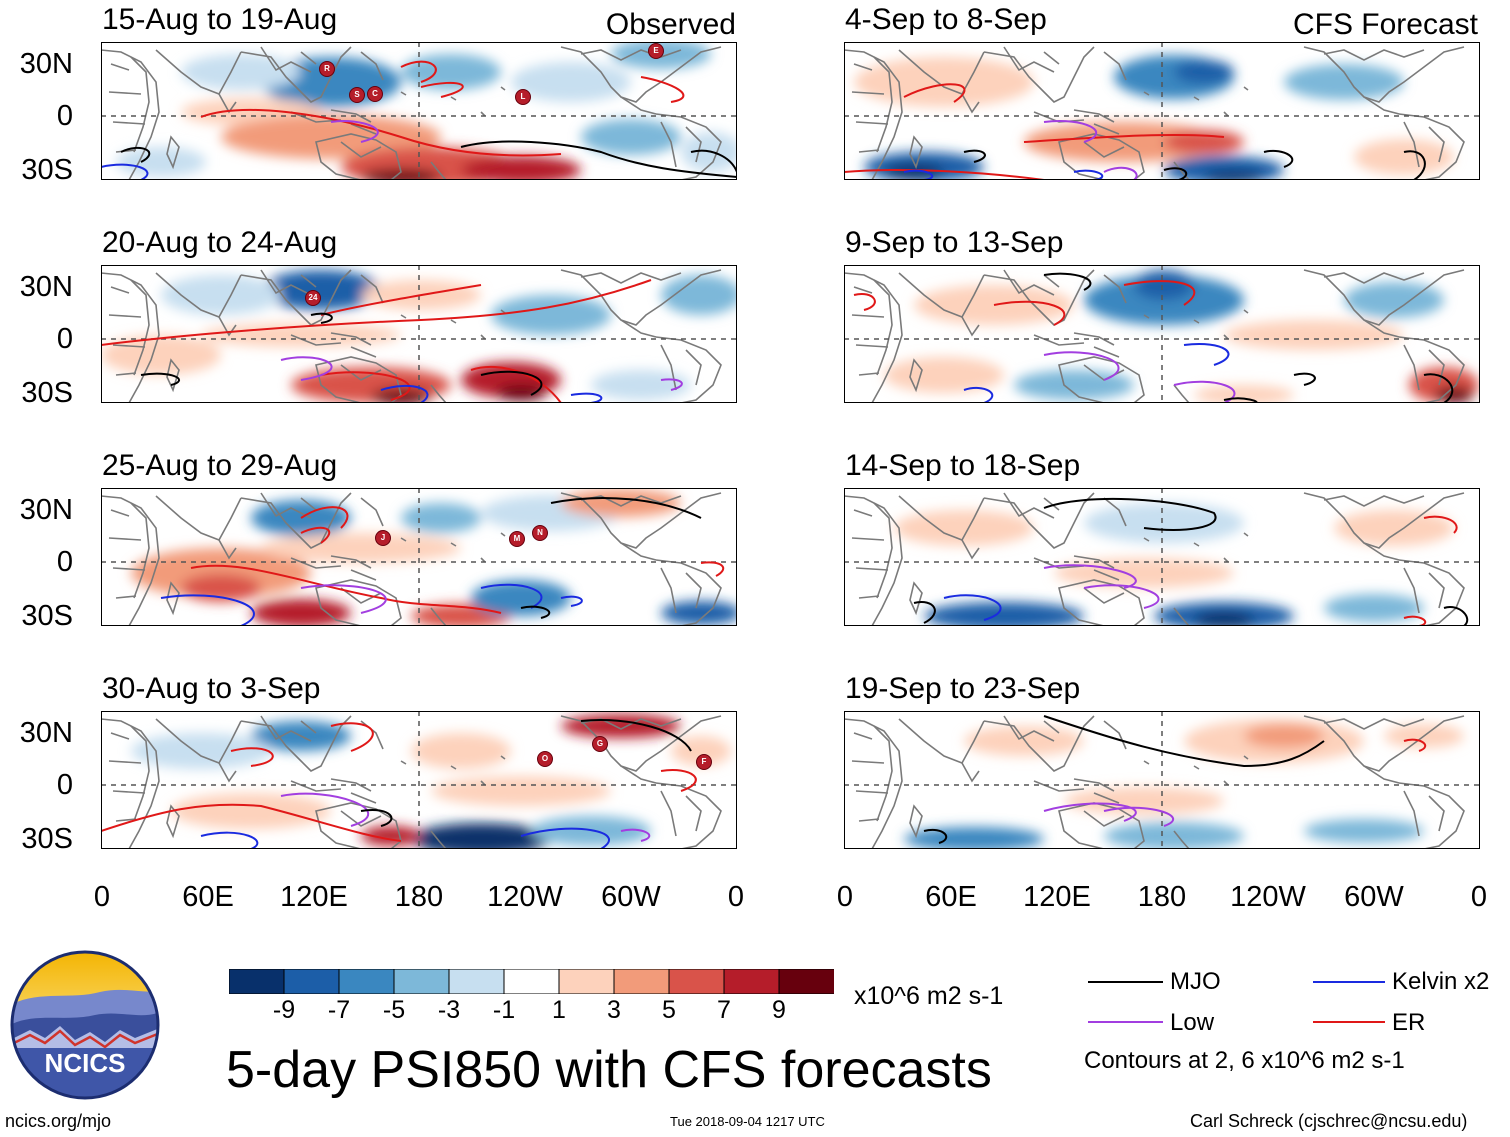 This screenshot has height=1137, width=1510. I want to click on panel-title-obs-3: 25-Aug to 29-Aug, so click(220, 465).